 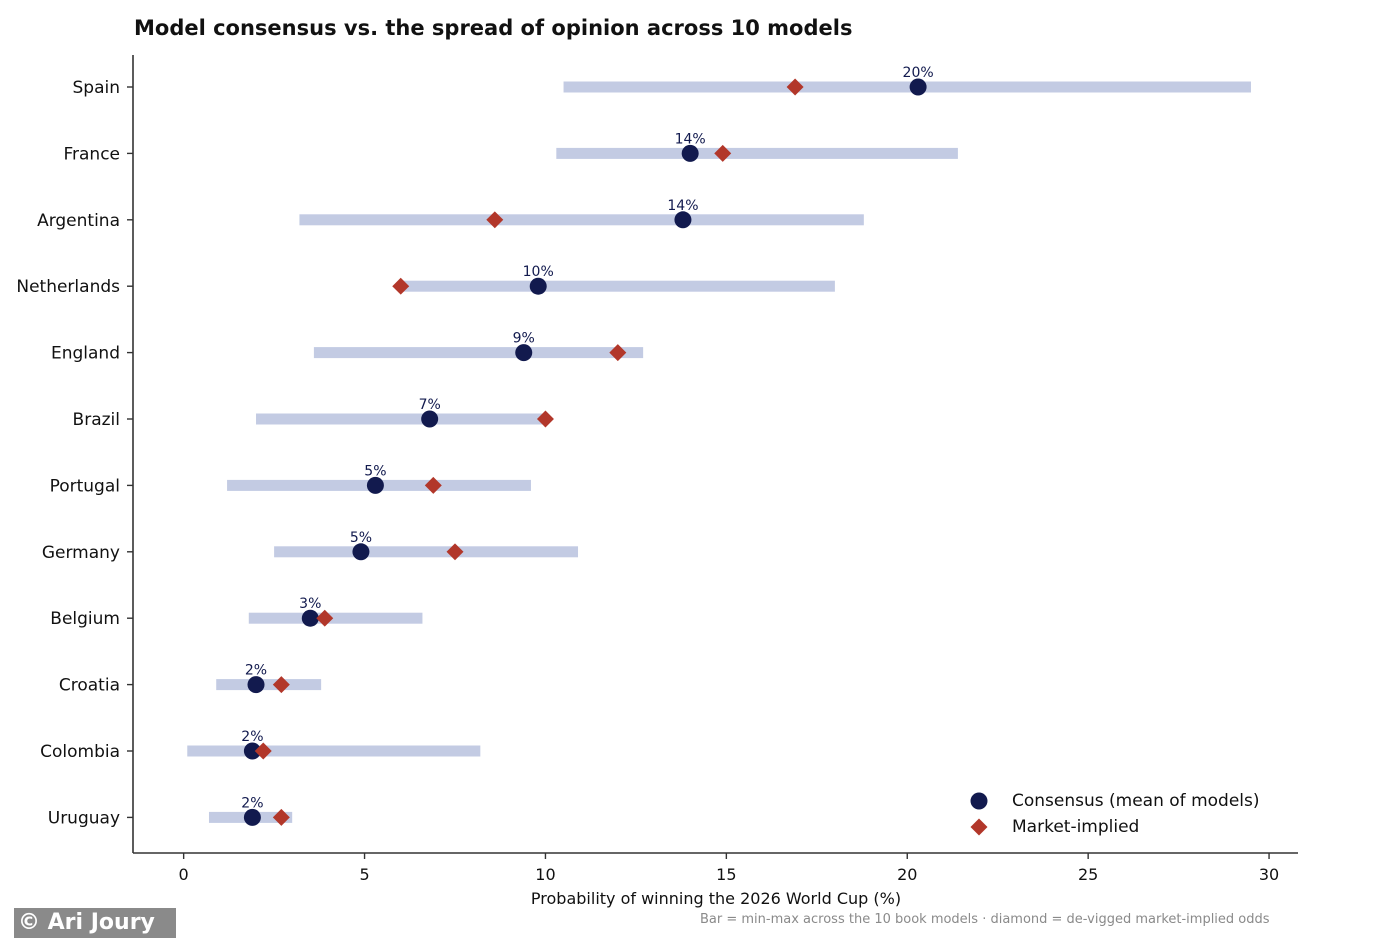 What do you see at coordinates (979, 827) in the screenshot?
I see `diamond-icon` at bounding box center [979, 827].